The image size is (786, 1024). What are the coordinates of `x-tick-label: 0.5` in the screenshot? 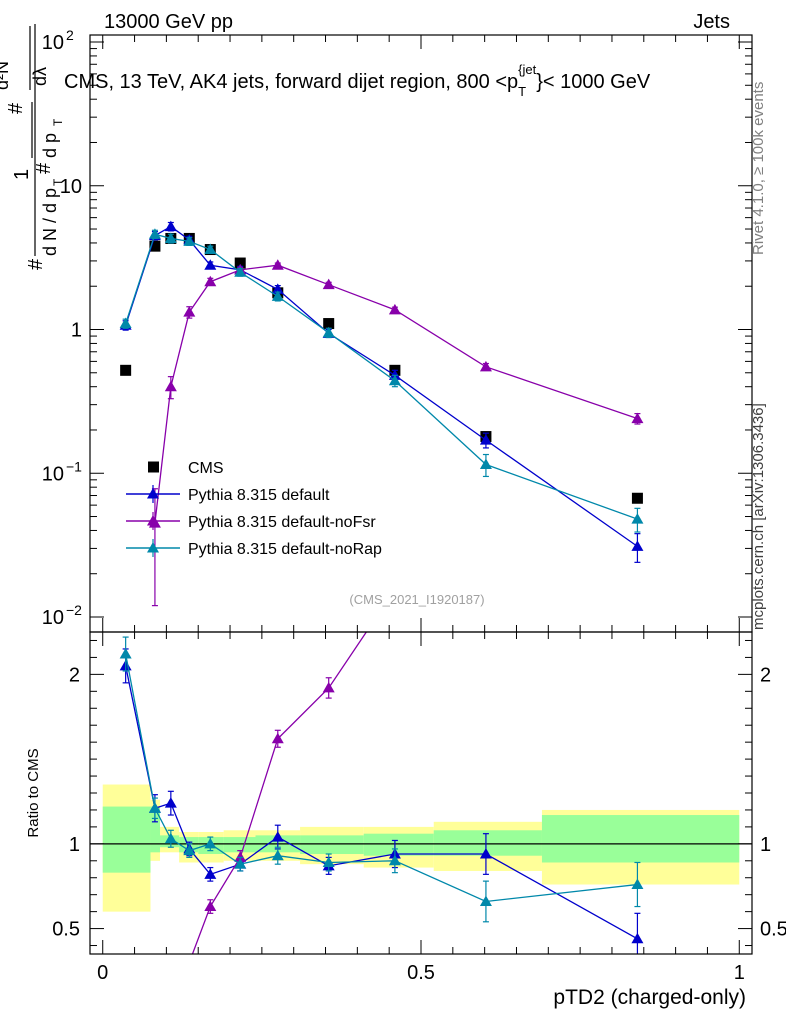 It's located at (421, 973).